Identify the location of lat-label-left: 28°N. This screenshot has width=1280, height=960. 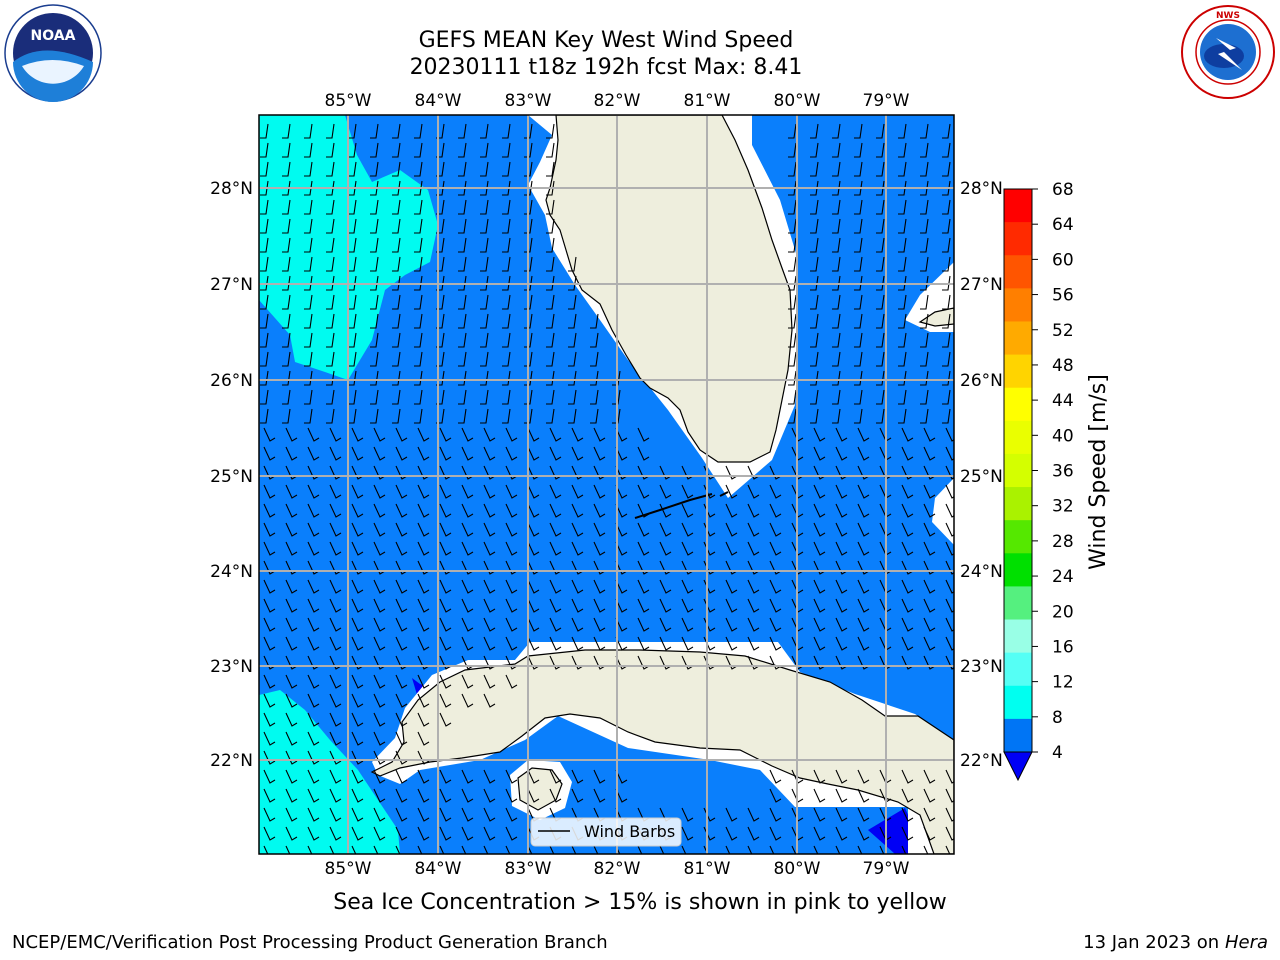
(231, 189).